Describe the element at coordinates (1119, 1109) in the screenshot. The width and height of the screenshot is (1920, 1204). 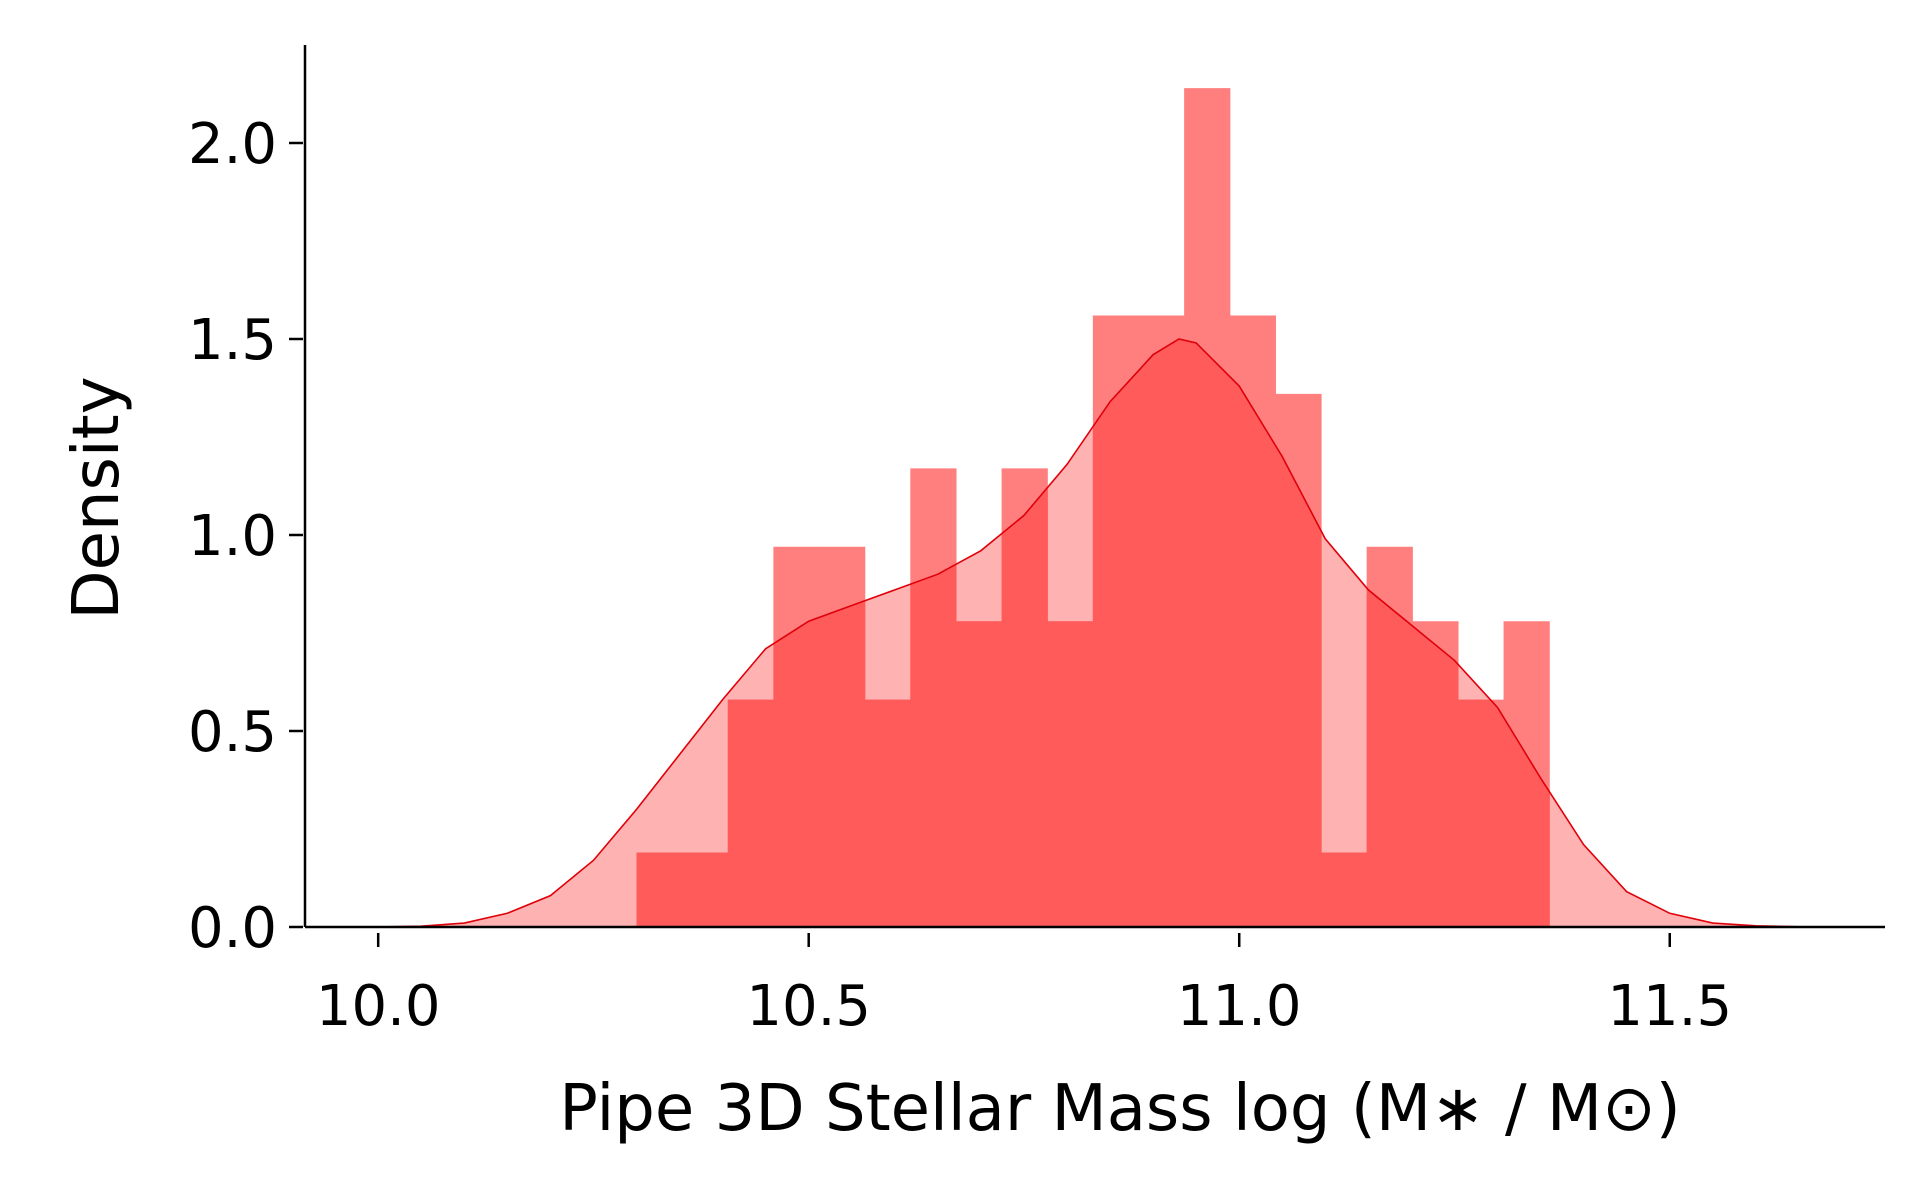
I see `x-axis-label: Pipe 3D Stellar Mass log (M∗ / M⊙)` at that location.